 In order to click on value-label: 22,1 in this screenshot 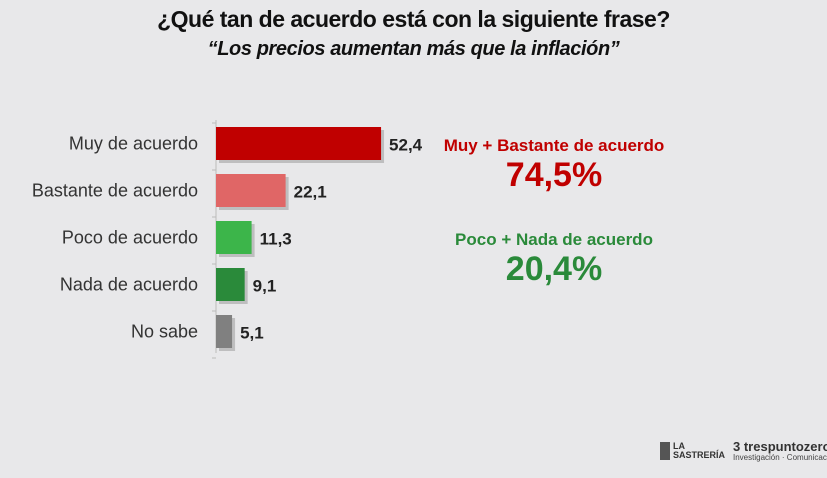, I will do `click(310, 192)`.